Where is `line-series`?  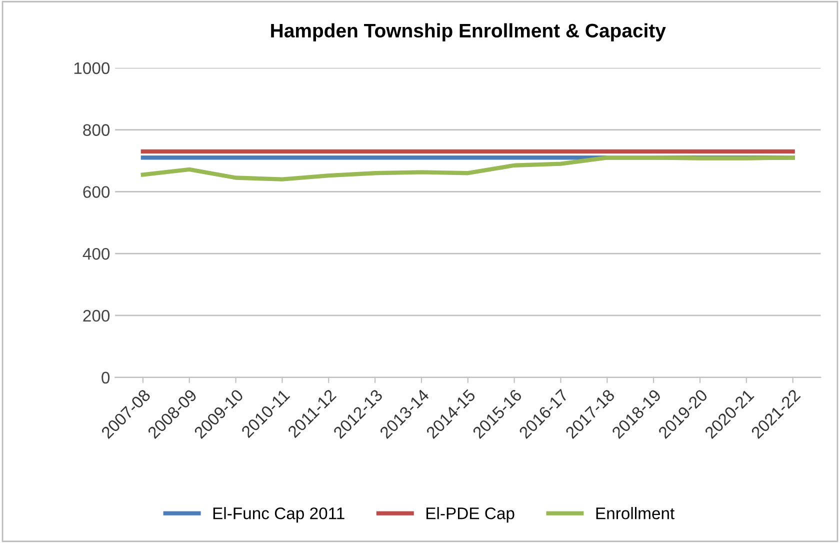 line-series is located at coordinates (467, 169).